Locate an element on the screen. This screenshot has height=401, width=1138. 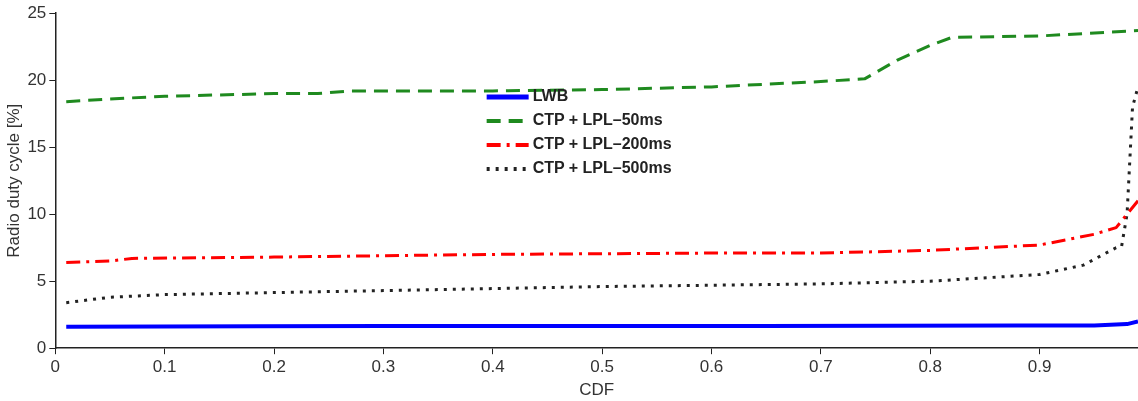
y-tick-label: 25 is located at coordinates (37, 12).